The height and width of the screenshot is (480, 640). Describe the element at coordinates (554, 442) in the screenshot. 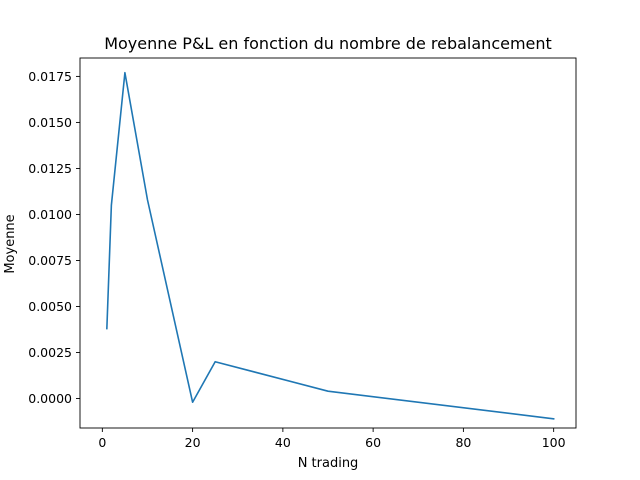

I see `x-tick-label: 100` at that location.